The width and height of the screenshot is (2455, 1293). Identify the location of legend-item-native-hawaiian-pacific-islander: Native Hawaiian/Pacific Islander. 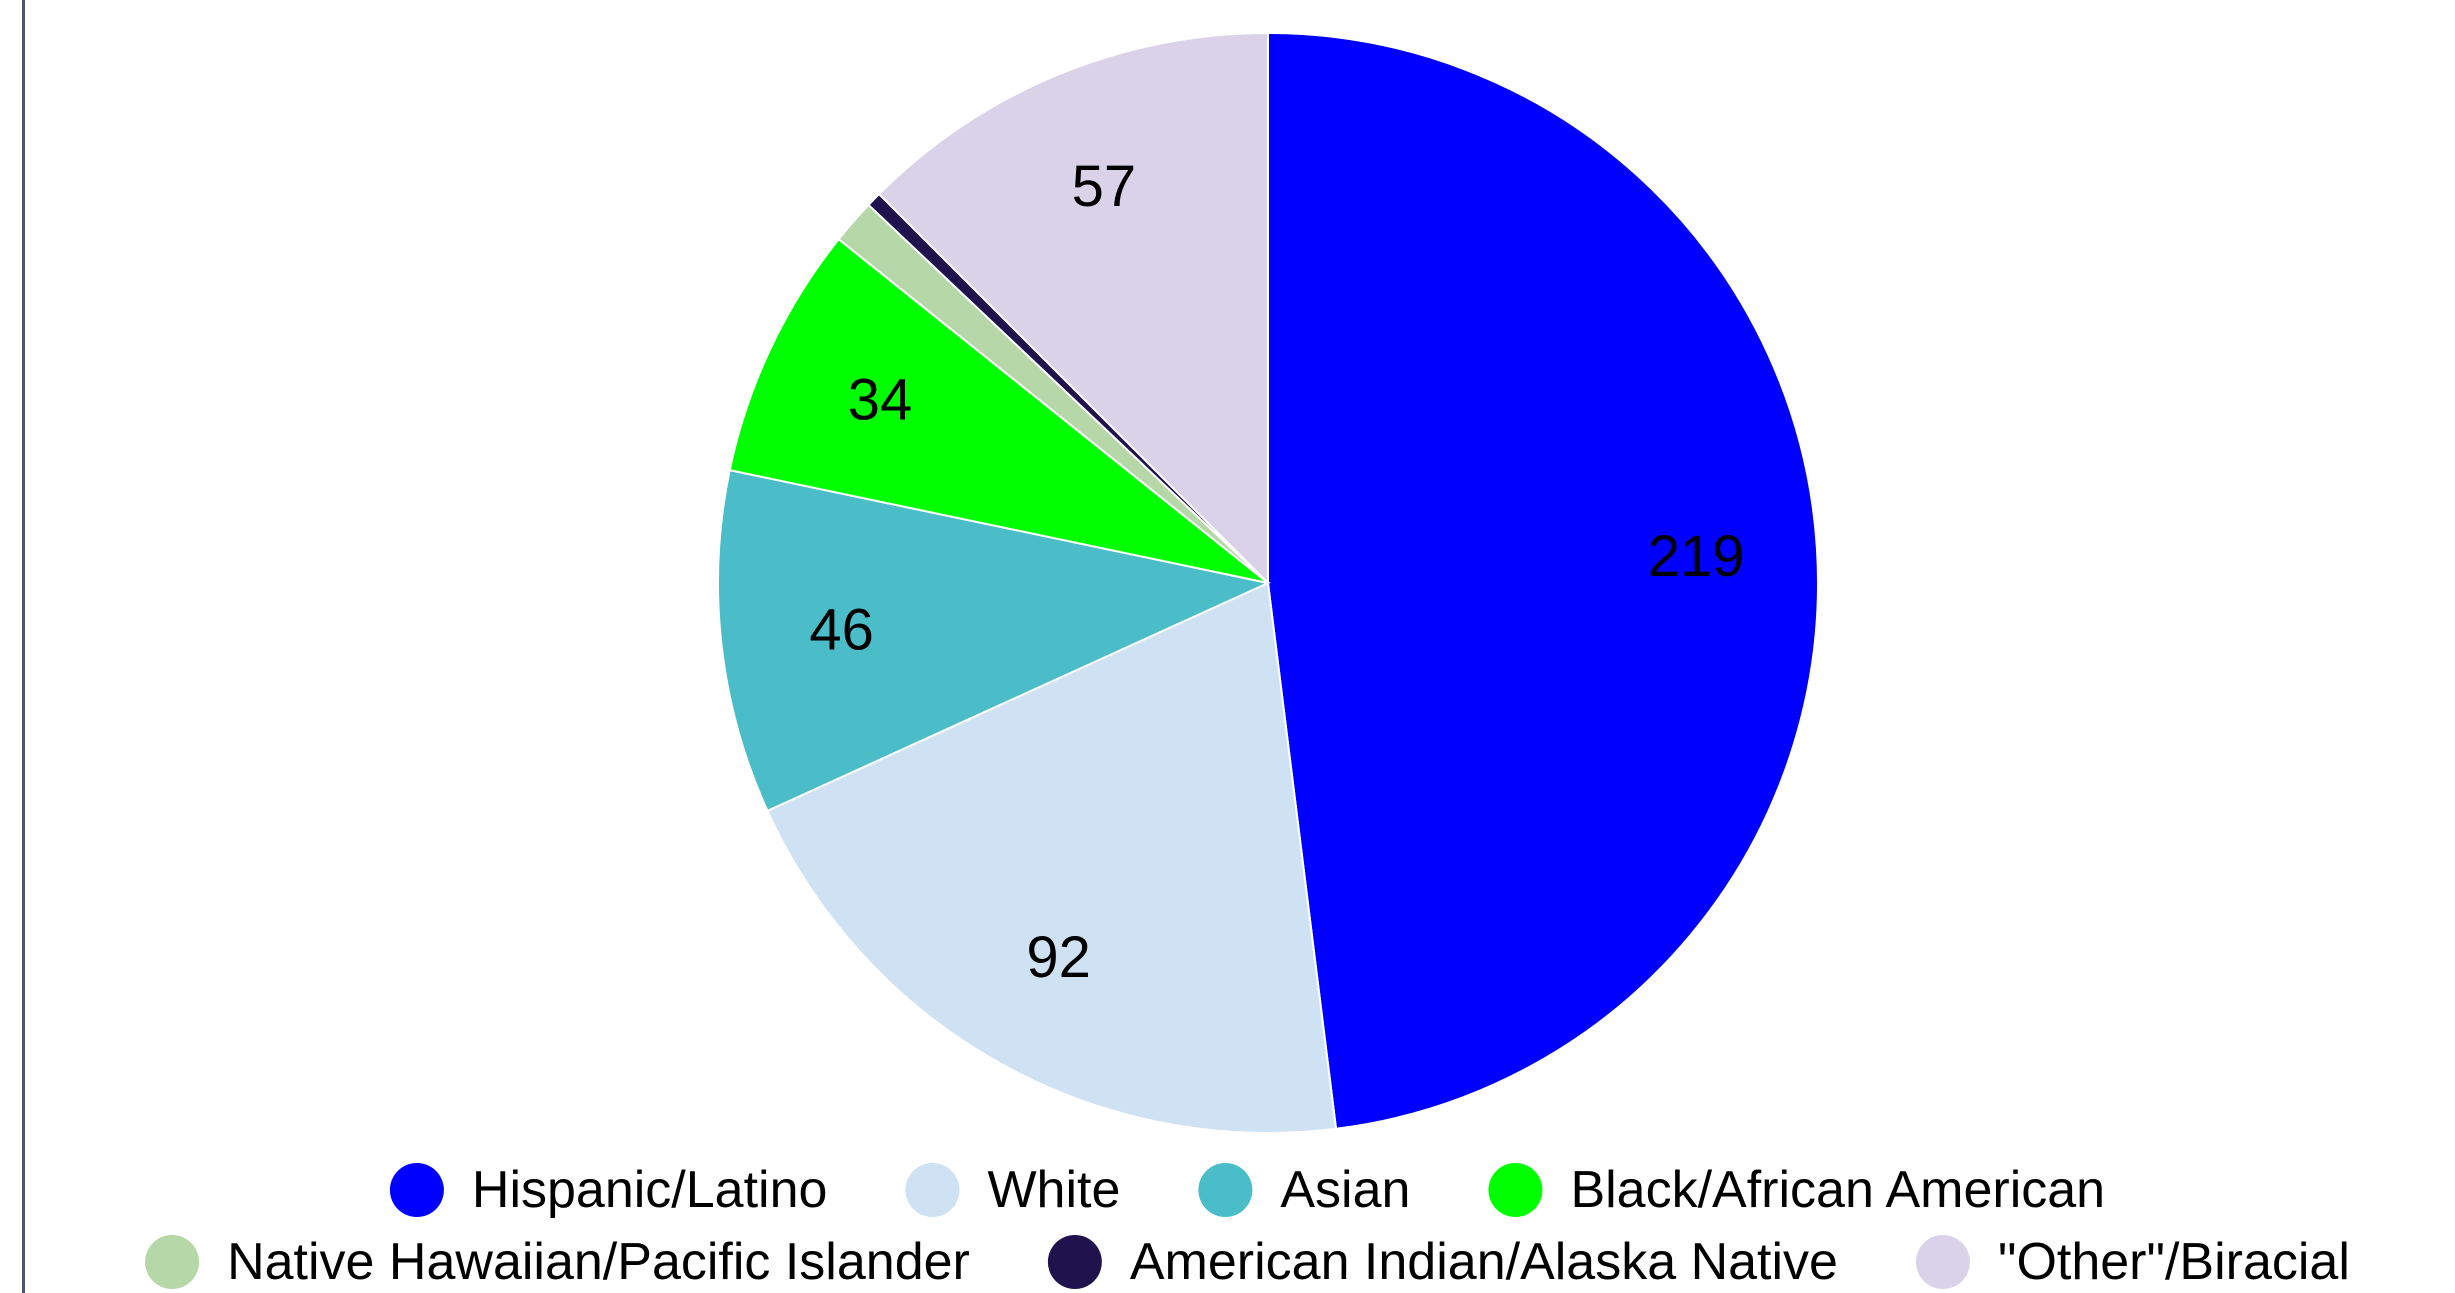
(557, 1262).